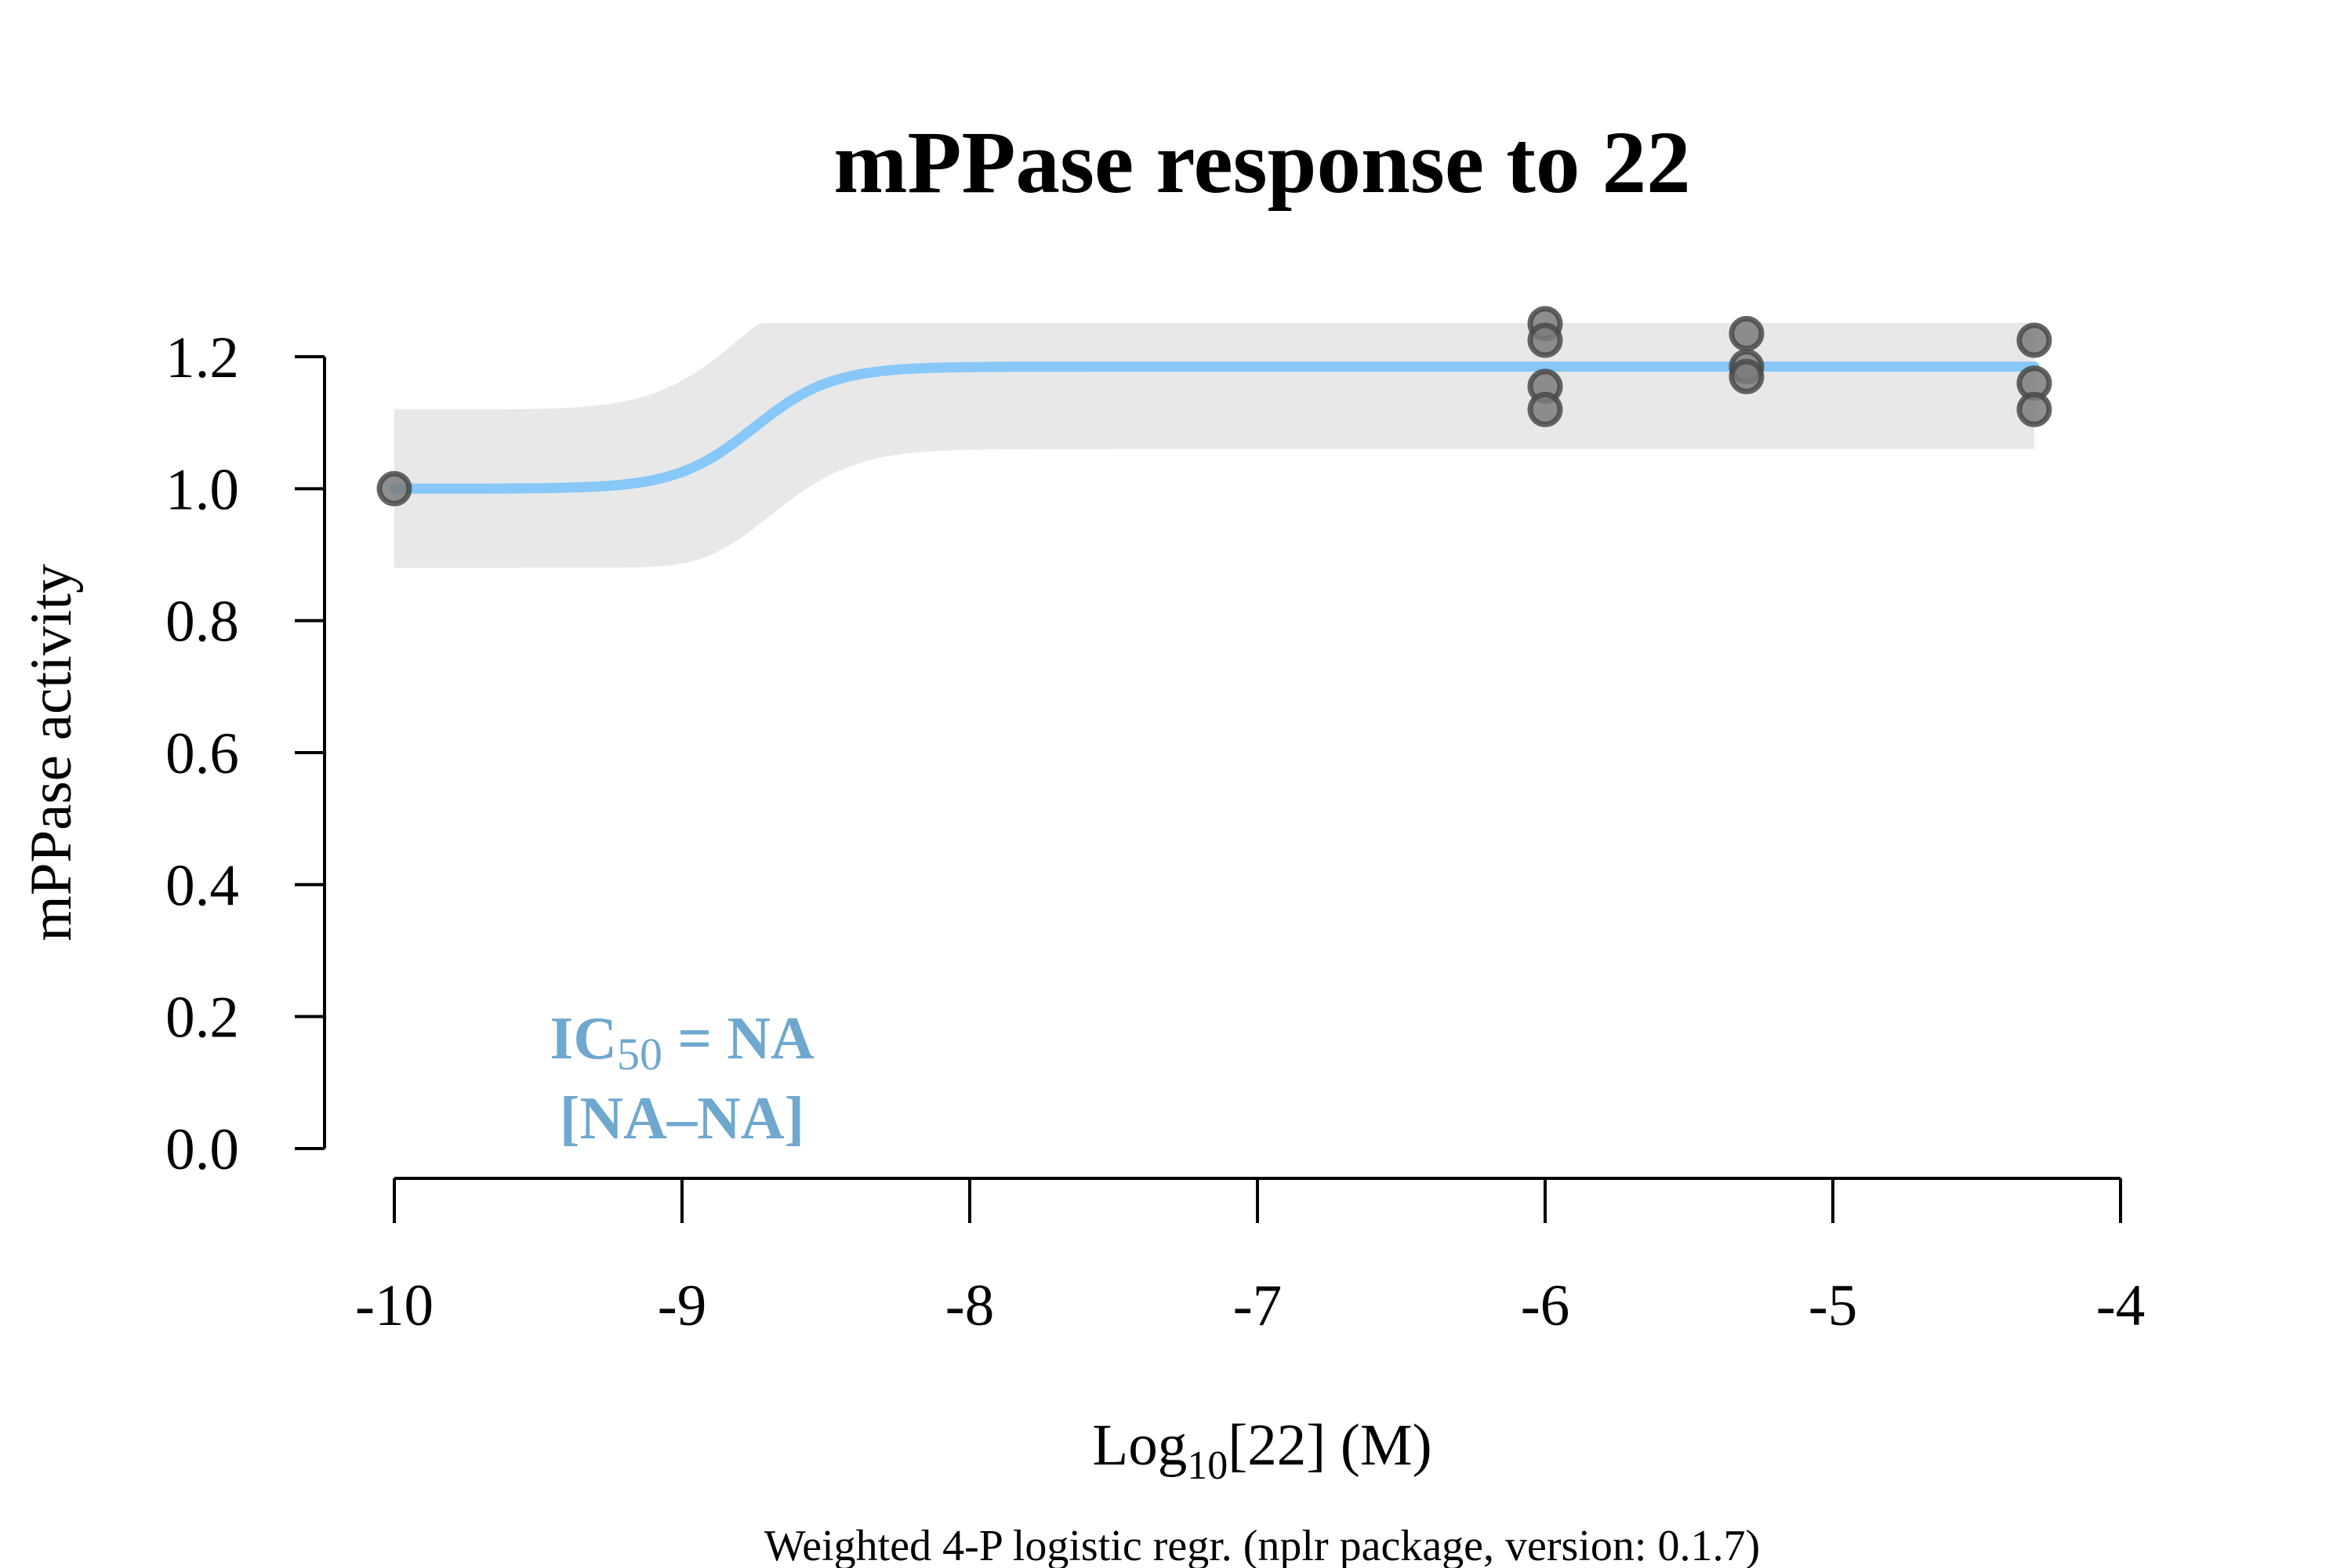  Describe the element at coordinates (202, 1149) in the screenshot. I see `y-tick-label-0: 0.0` at that location.